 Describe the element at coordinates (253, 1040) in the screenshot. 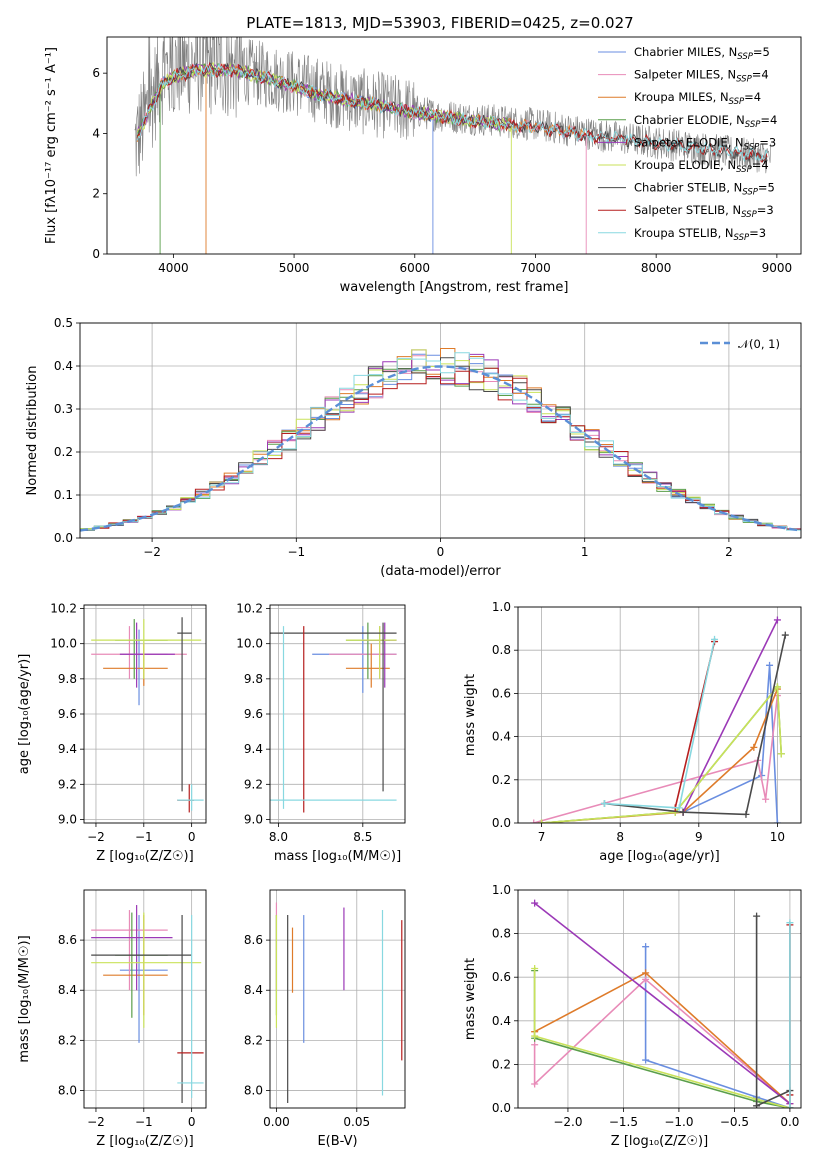

I see `y-tick-label: 8.2` at that location.